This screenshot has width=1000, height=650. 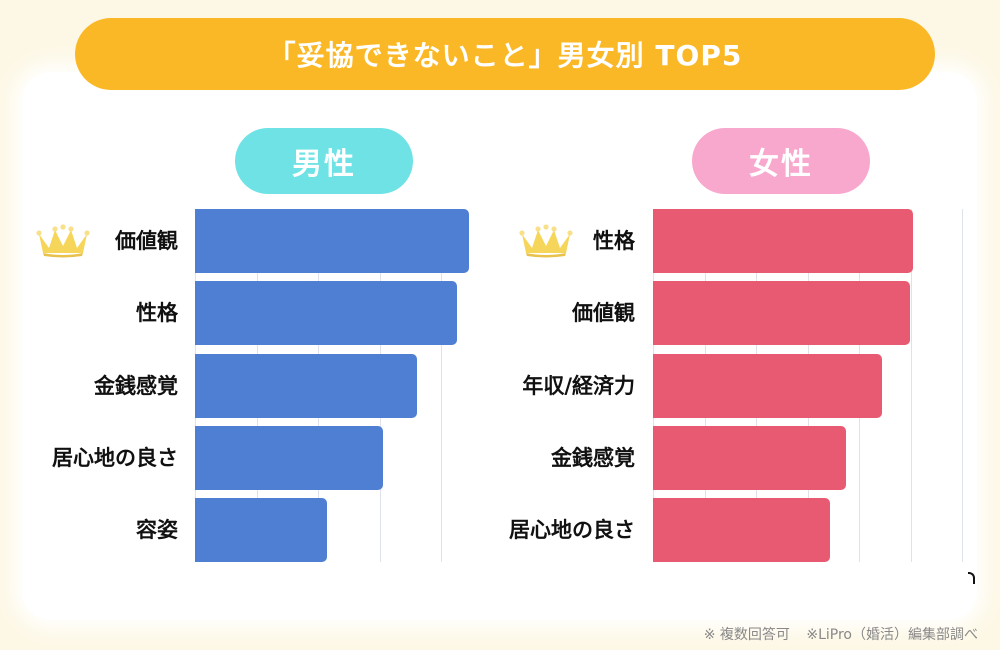 What do you see at coordinates (593, 458) in the screenshot?
I see `female-label-4: 金銭感覚` at bounding box center [593, 458].